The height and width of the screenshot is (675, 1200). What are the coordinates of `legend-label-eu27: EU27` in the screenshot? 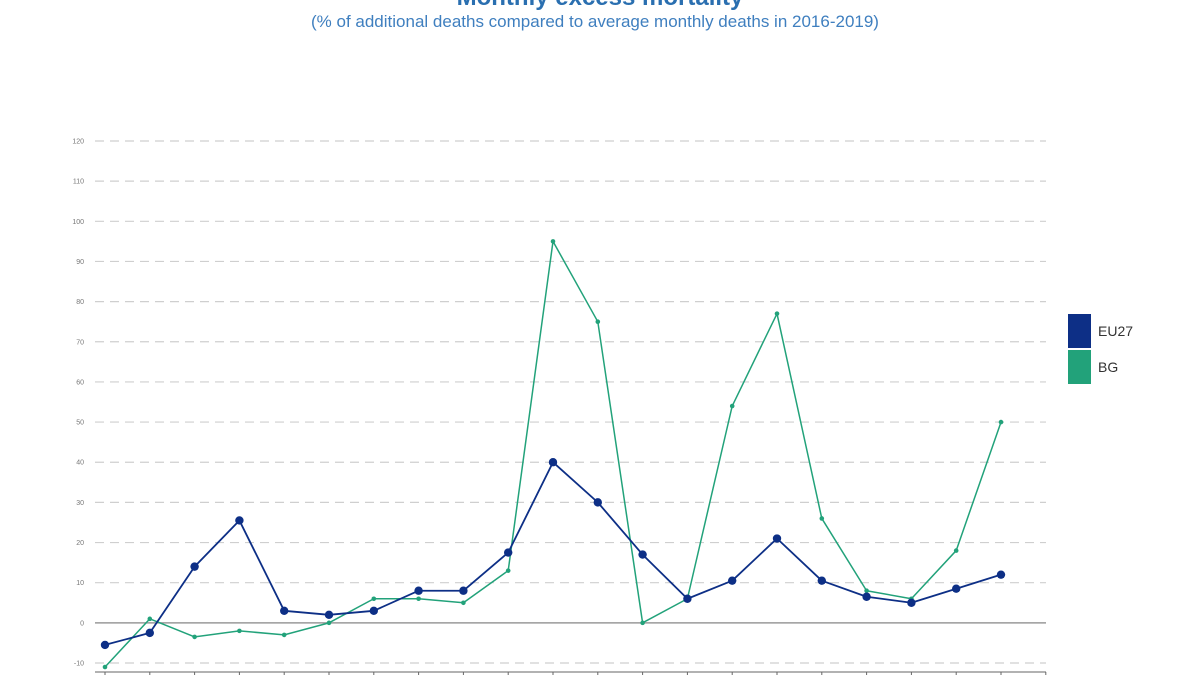 It's located at (1116, 331).